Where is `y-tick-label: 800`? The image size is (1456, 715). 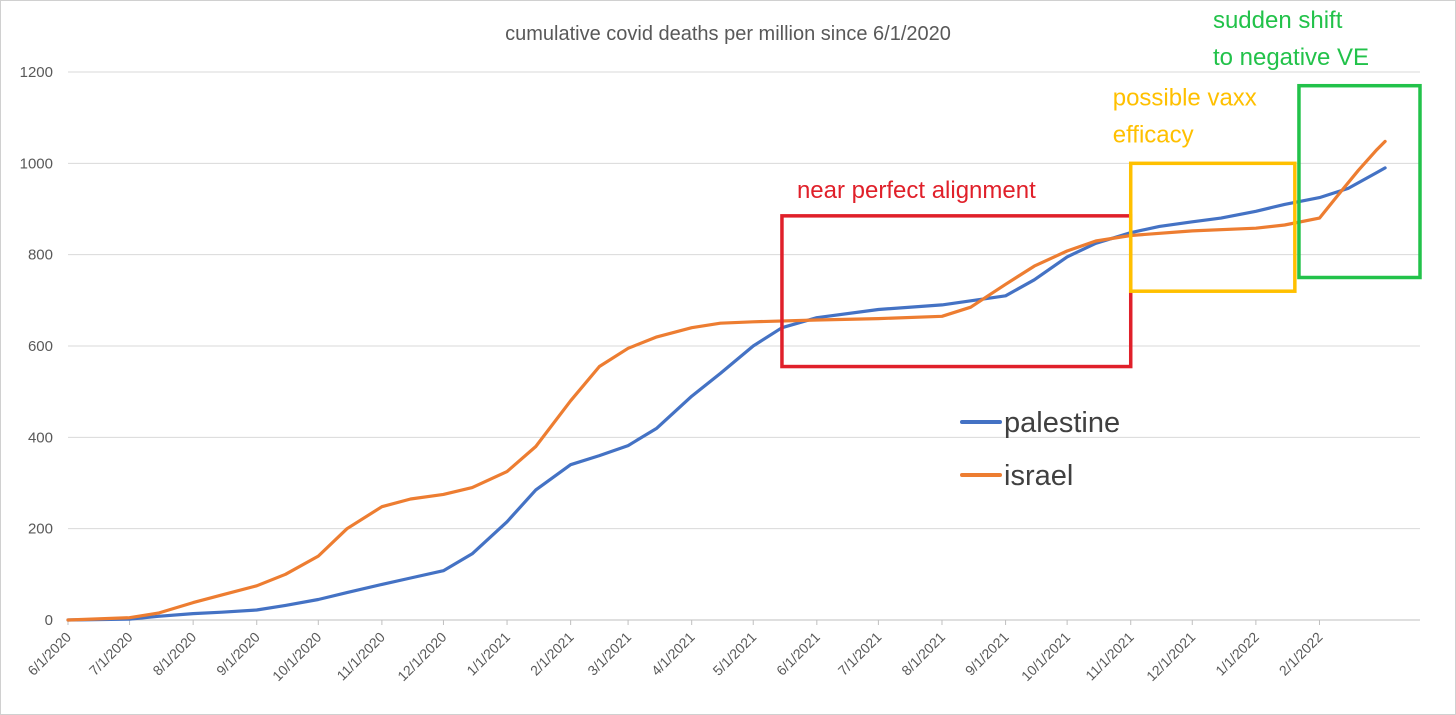
y-tick-label: 800 is located at coordinates (40, 255).